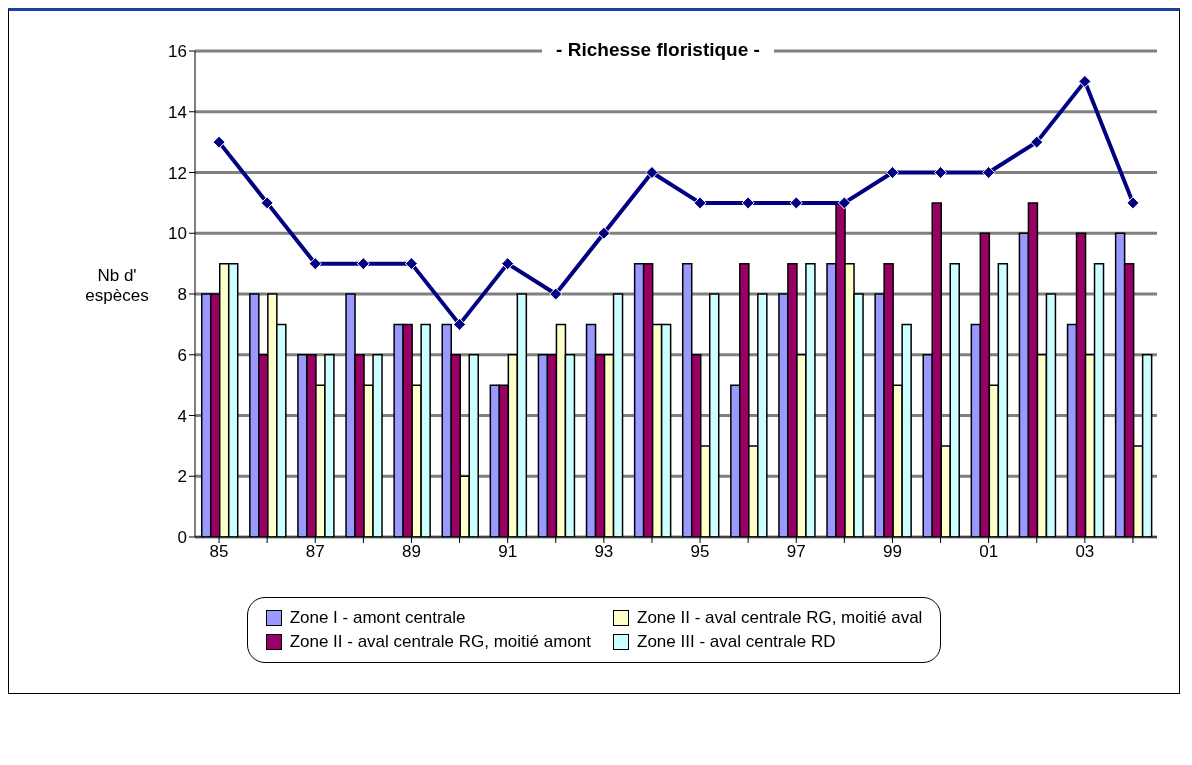  Describe the element at coordinates (177, 173) in the screenshot. I see `y-tick-label: 12` at that location.